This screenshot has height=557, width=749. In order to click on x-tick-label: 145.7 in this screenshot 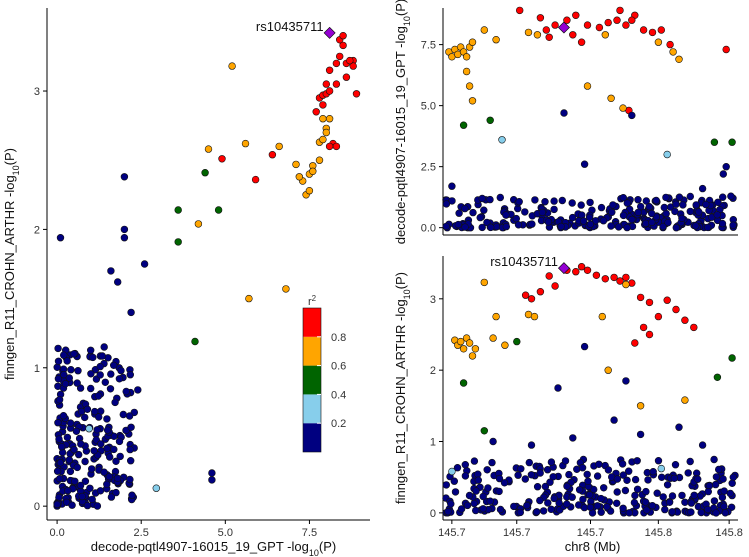, I will do `click(517, 533)`.